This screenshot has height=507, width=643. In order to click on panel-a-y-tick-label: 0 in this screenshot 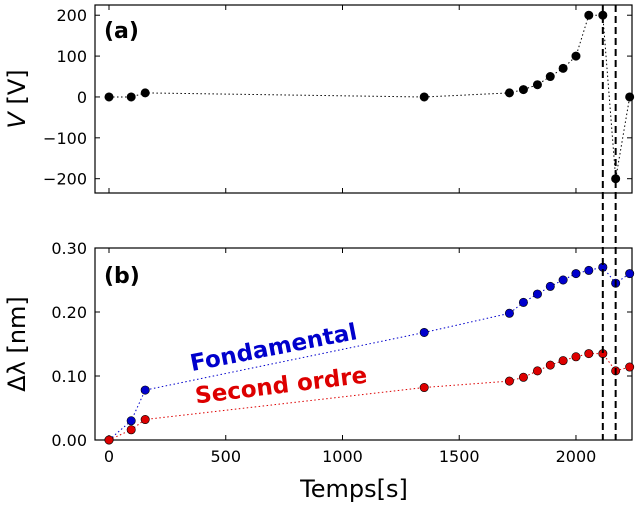, I will do `click(82, 97)`.